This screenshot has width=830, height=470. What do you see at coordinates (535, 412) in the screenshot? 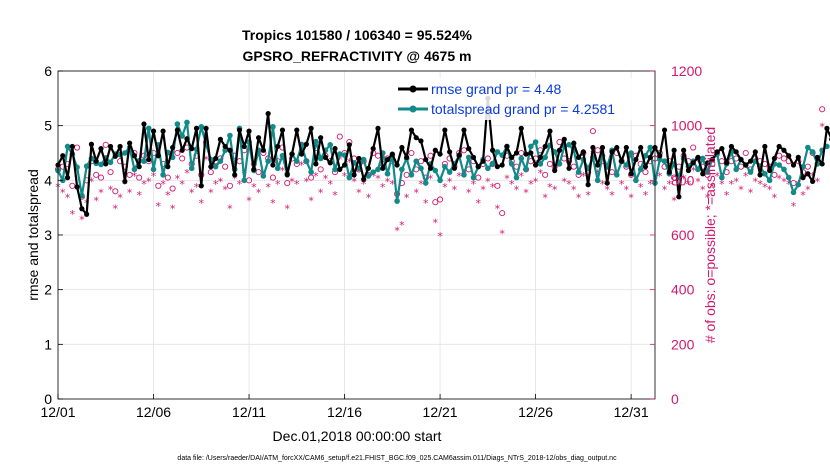
I see `x-tick-label: 12/26` at bounding box center [535, 412].